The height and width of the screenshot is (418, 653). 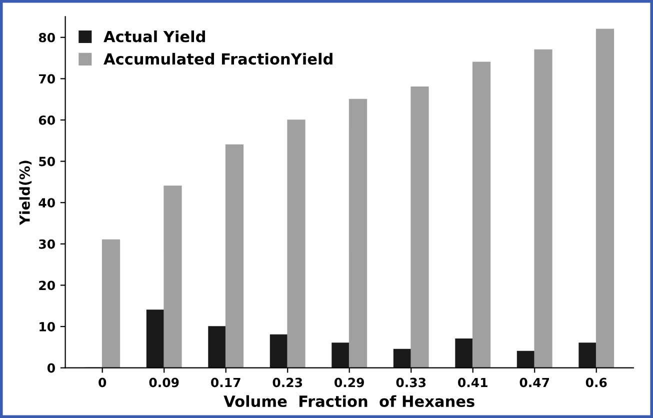 What do you see at coordinates (225, 383) in the screenshot?
I see `x-tick-label: 0.17` at bounding box center [225, 383].